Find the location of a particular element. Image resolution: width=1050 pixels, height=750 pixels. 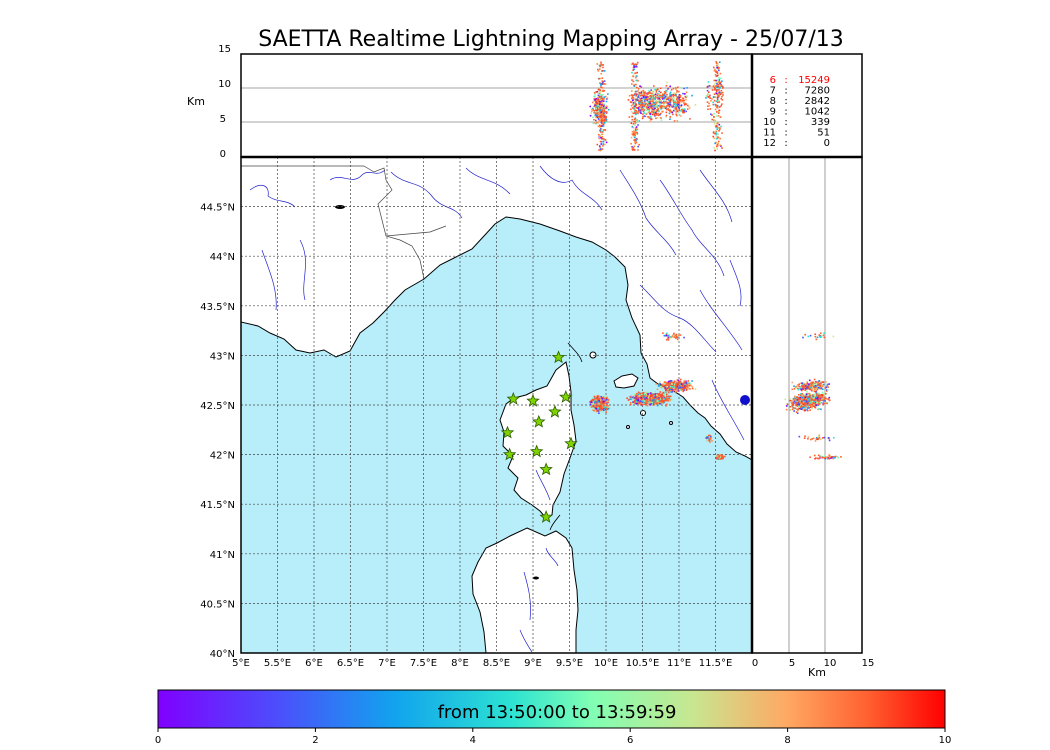

lat-tick-label: 41.5°N is located at coordinates (217, 505).